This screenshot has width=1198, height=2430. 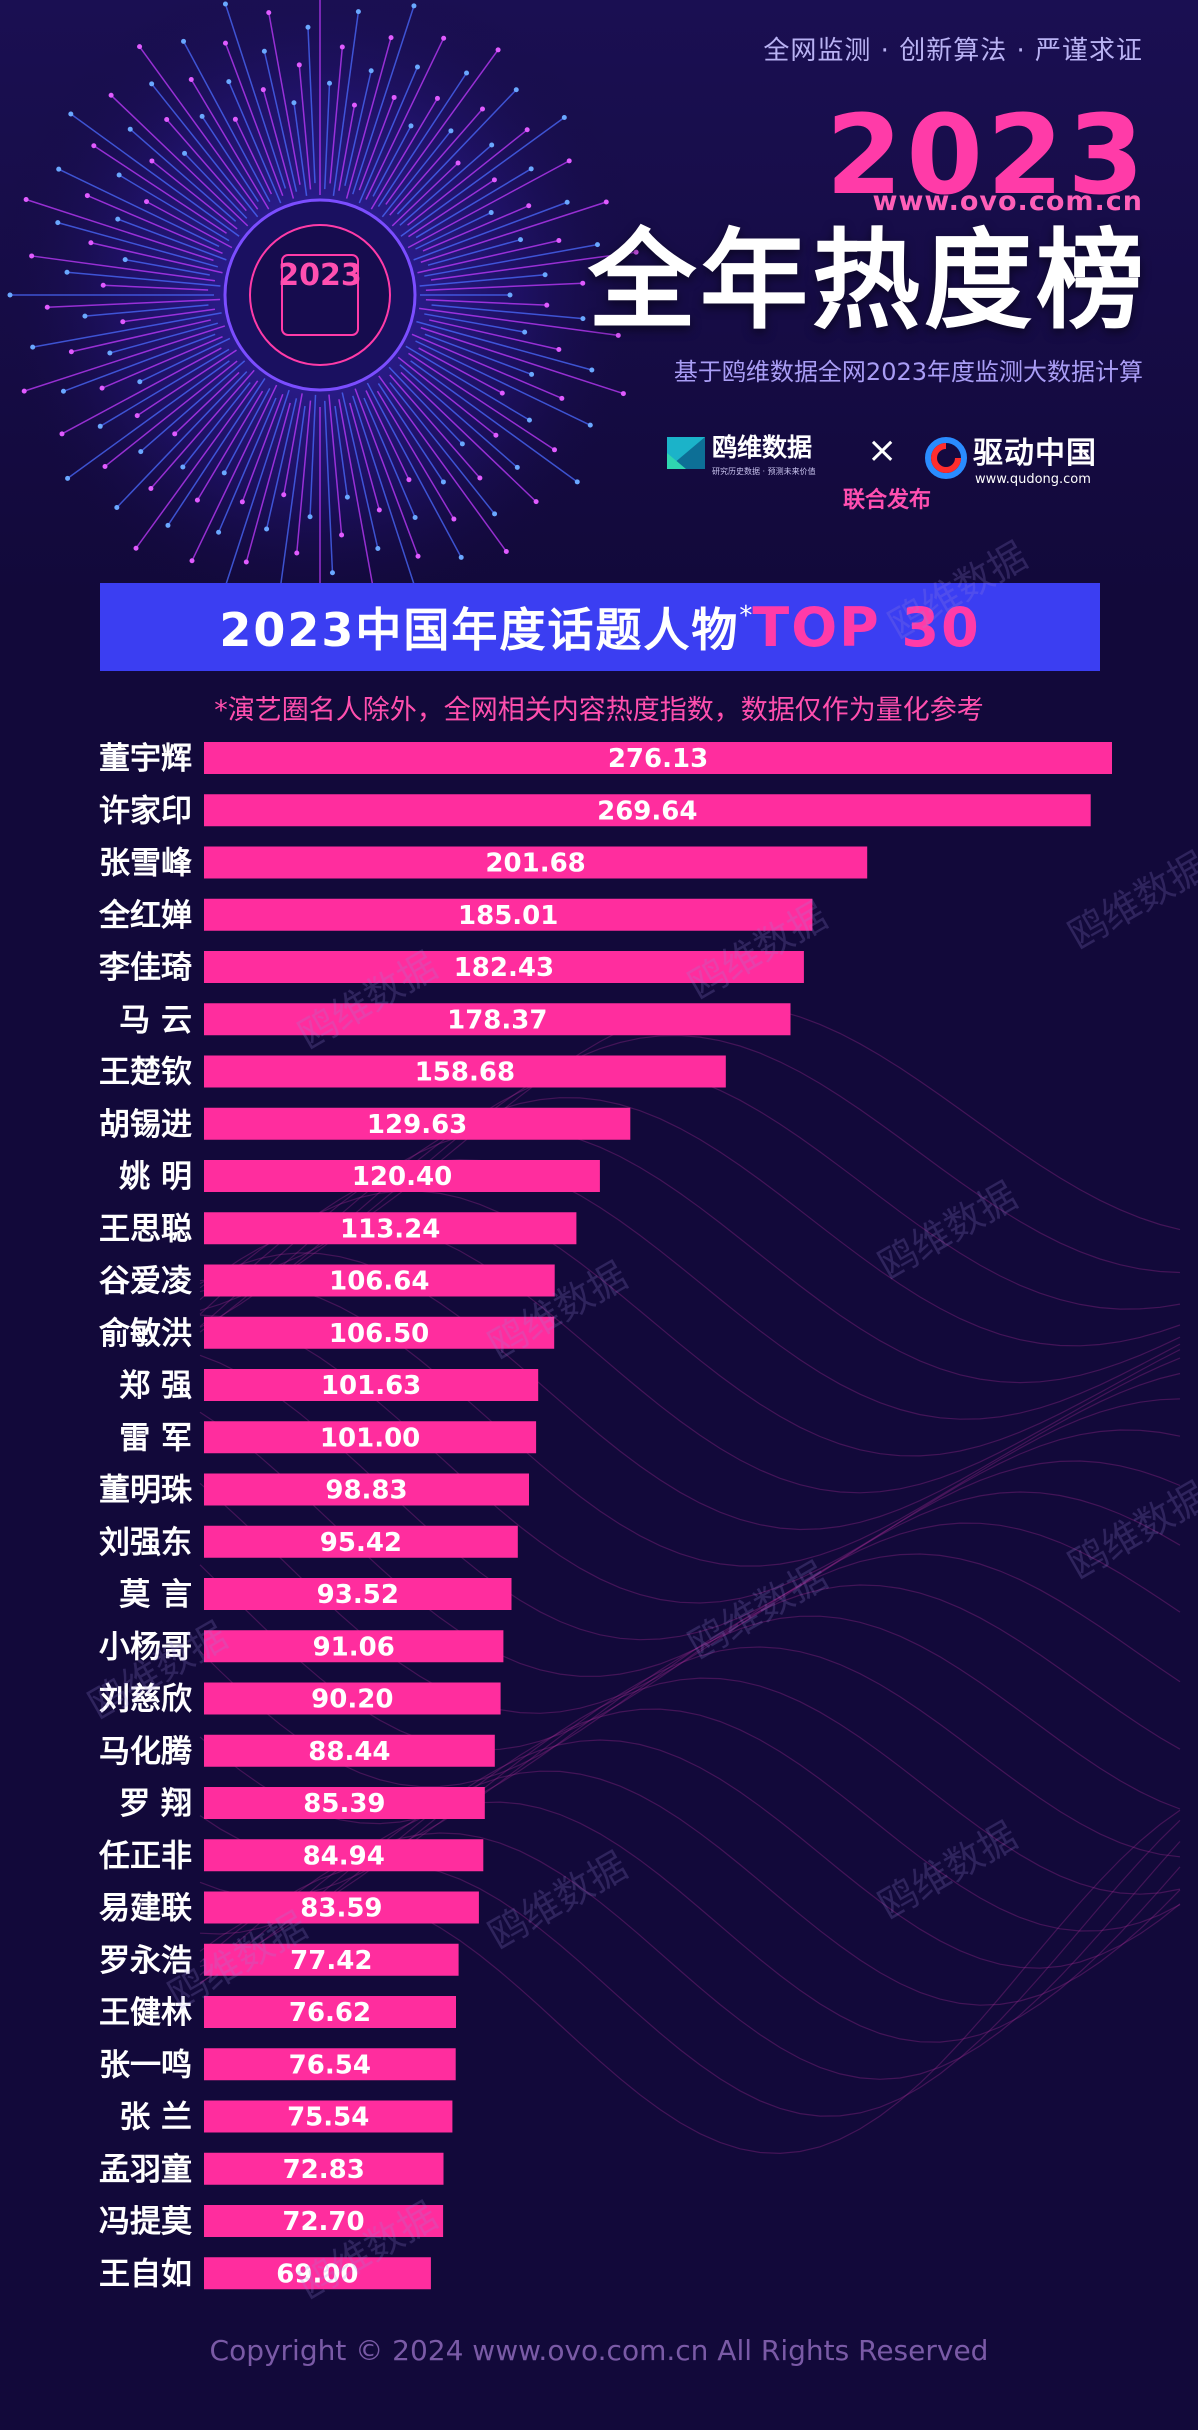 What do you see at coordinates (1007, 201) in the screenshot?
I see `header-url: www.ovo.com.cn` at bounding box center [1007, 201].